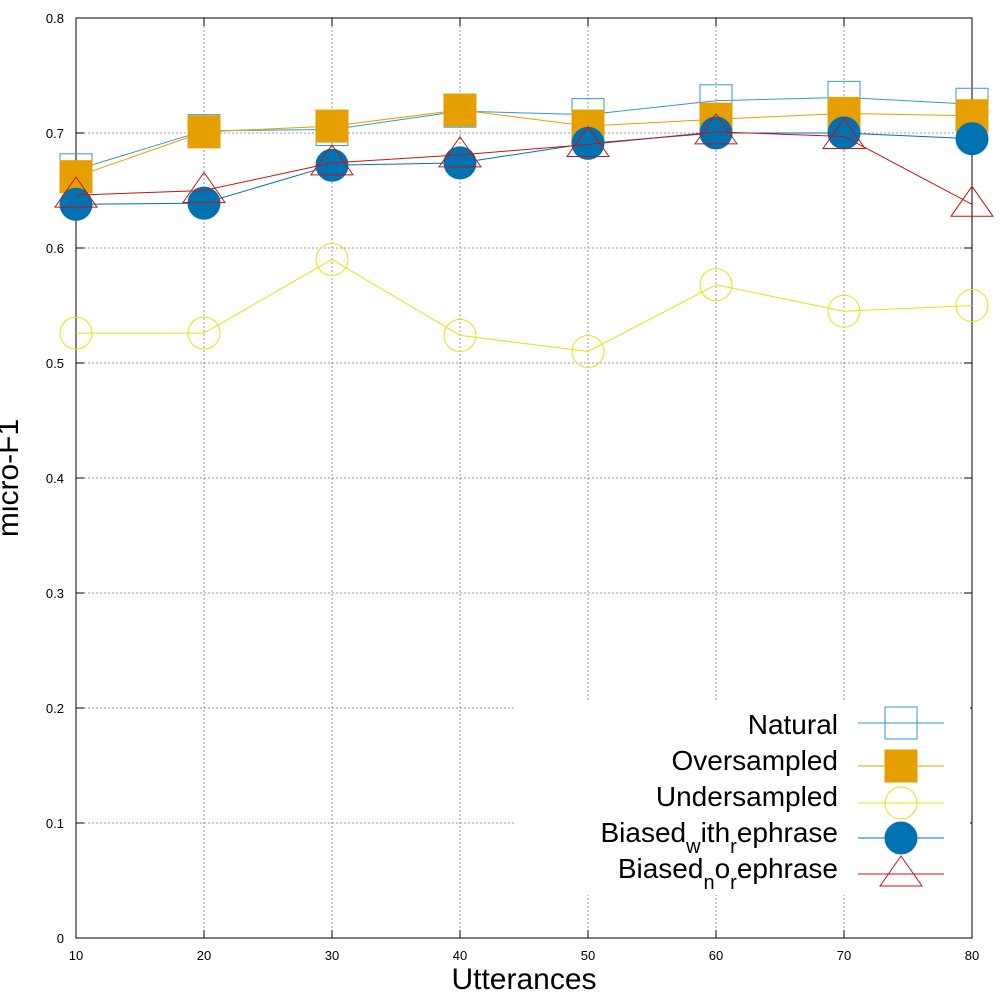  Describe the element at coordinates (793, 724) in the screenshot. I see `legend-label-natural: Natural` at that location.